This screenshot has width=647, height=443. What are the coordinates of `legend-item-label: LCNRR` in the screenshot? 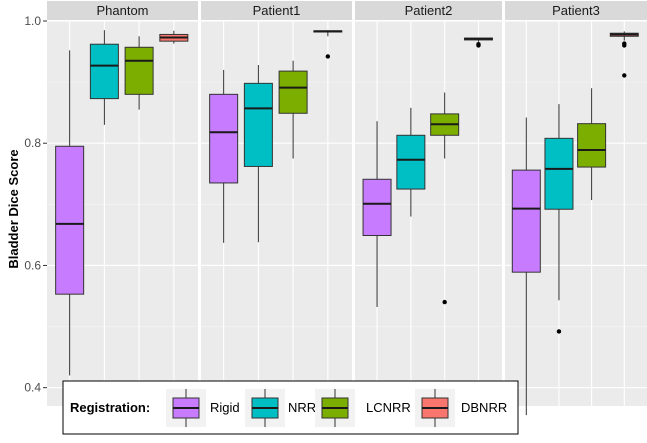 It's located at (388, 407).